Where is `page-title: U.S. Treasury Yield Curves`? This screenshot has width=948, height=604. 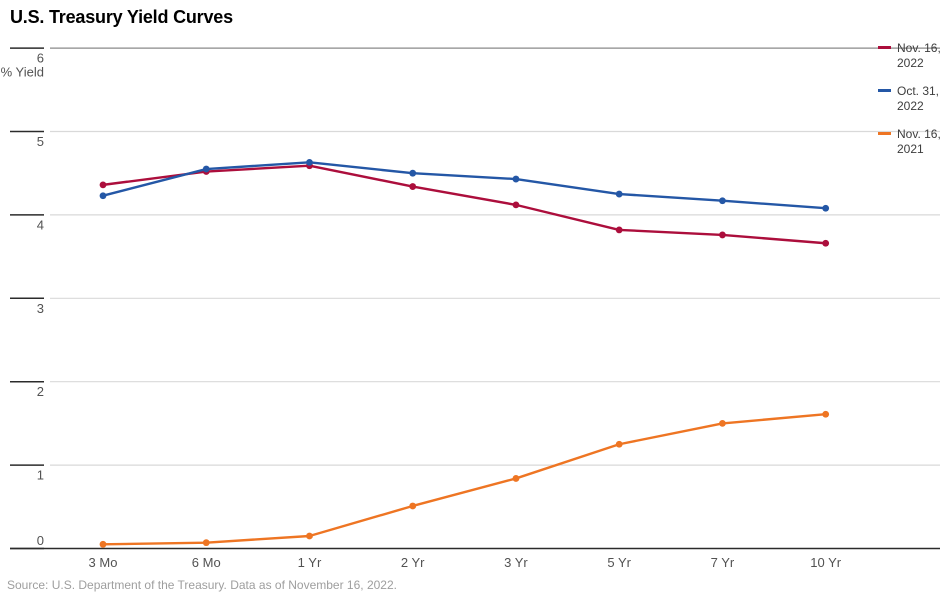
page-title: U.S. Treasury Yield Curves is located at coordinates (121, 17).